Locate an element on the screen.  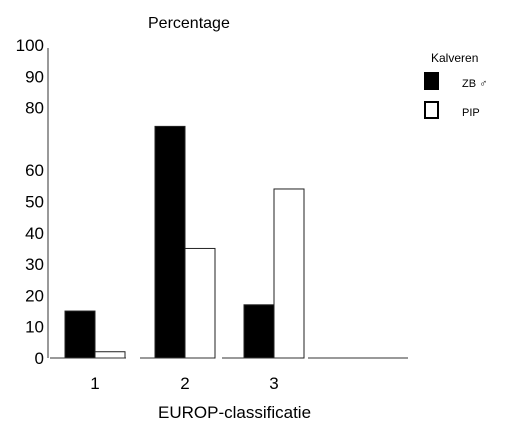
y-tick-label: 0 is located at coordinates (39, 358).